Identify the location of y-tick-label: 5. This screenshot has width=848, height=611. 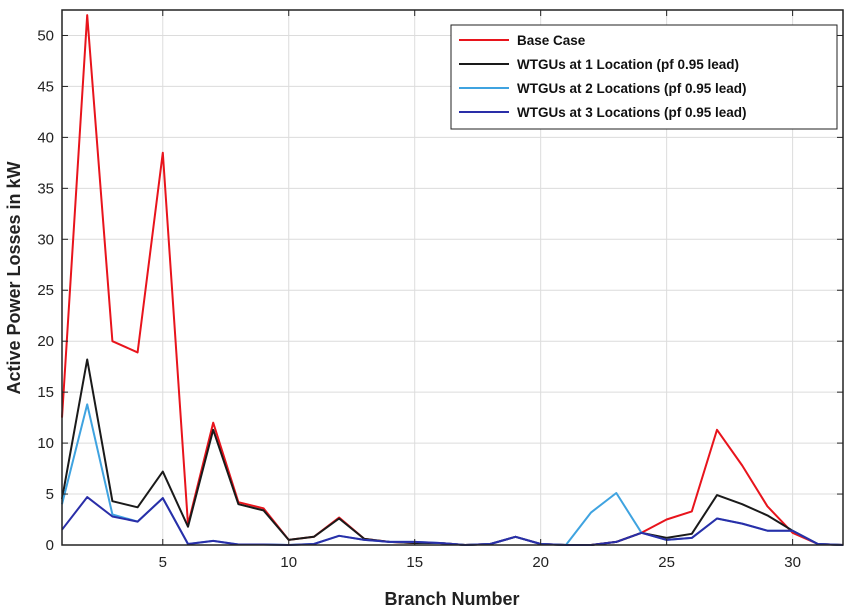
(50, 494).